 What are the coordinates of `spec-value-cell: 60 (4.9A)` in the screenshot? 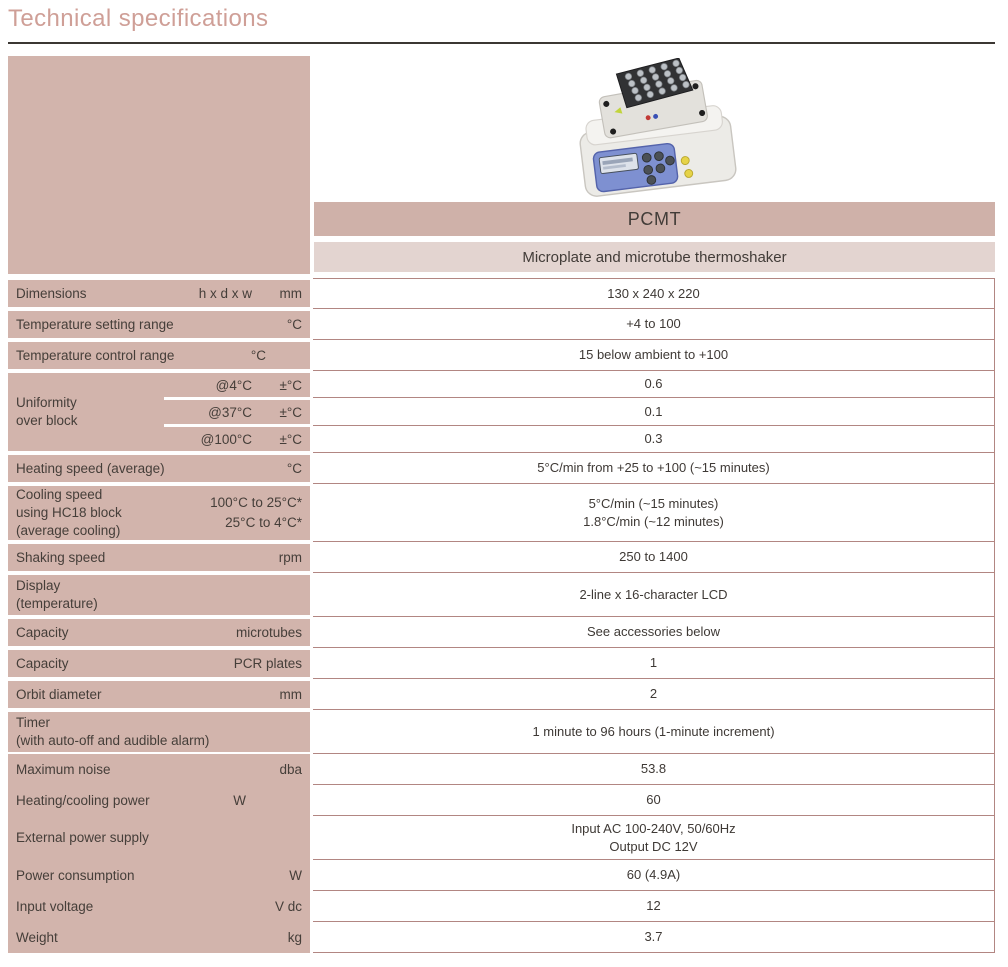 It's located at (654, 875).